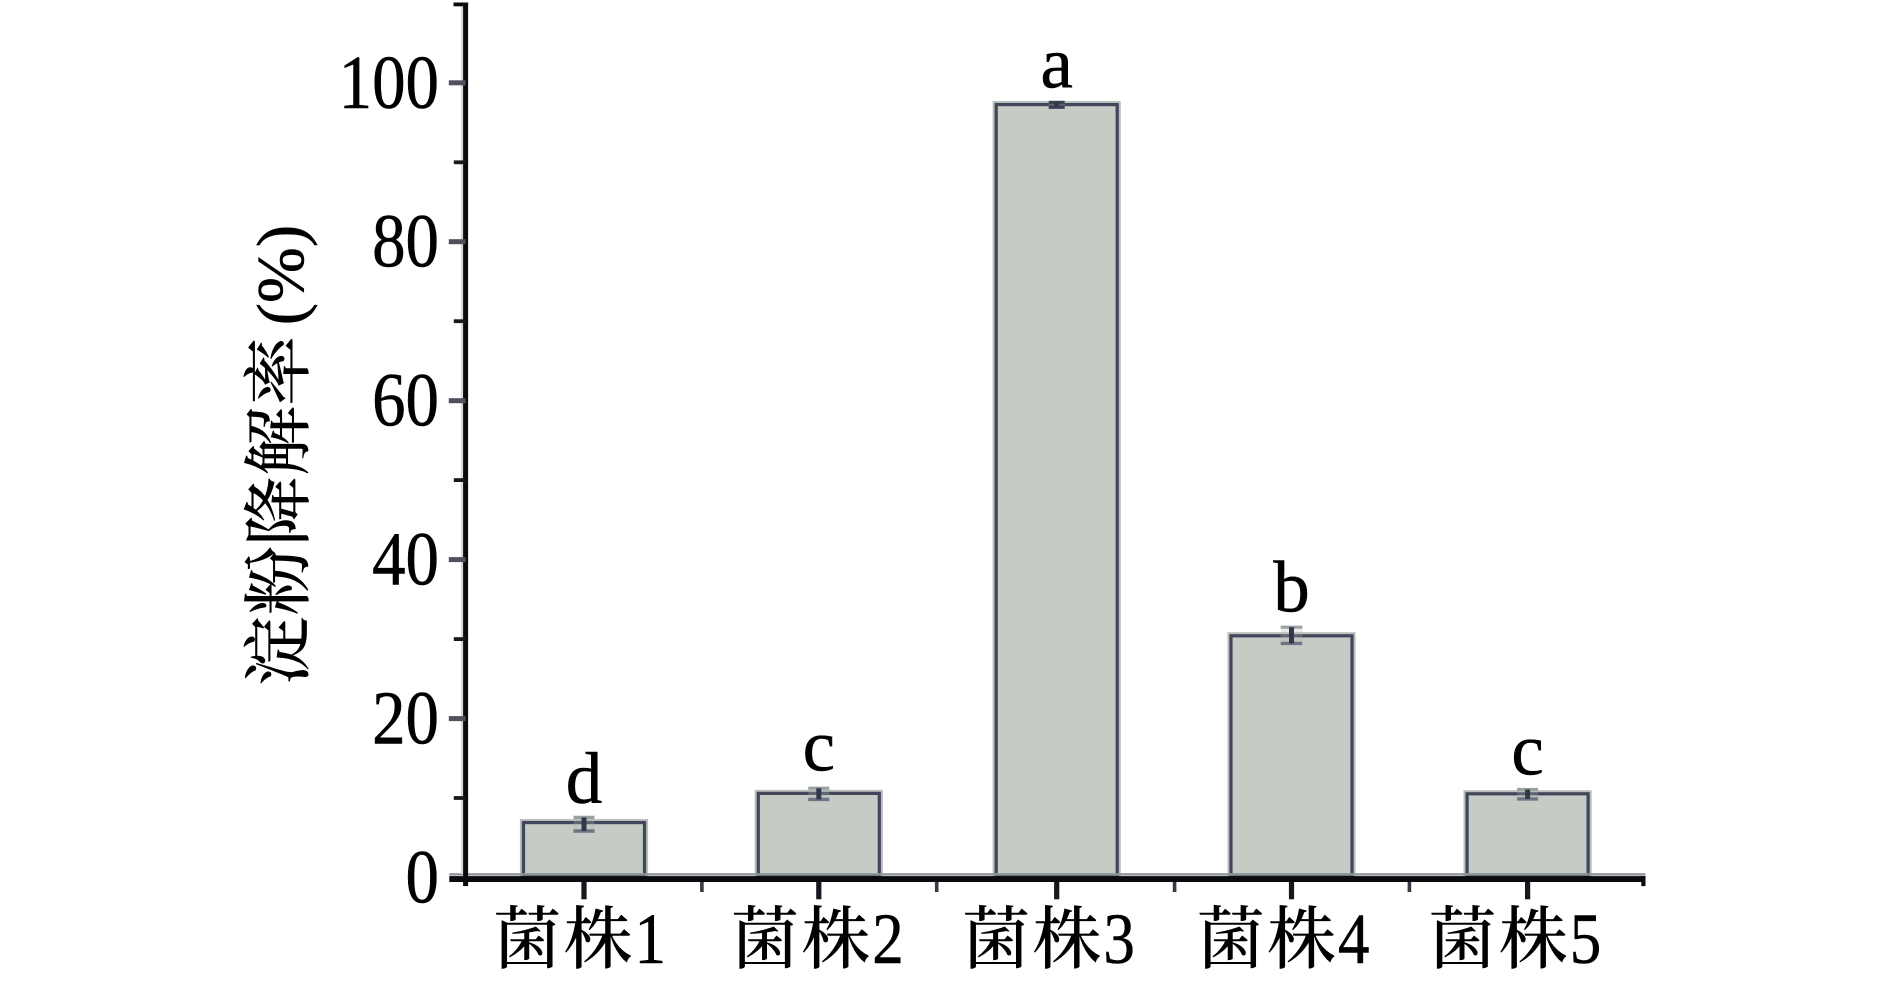  Describe the element at coordinates (405, 400) in the screenshot. I see `svg-text: 60` at that location.